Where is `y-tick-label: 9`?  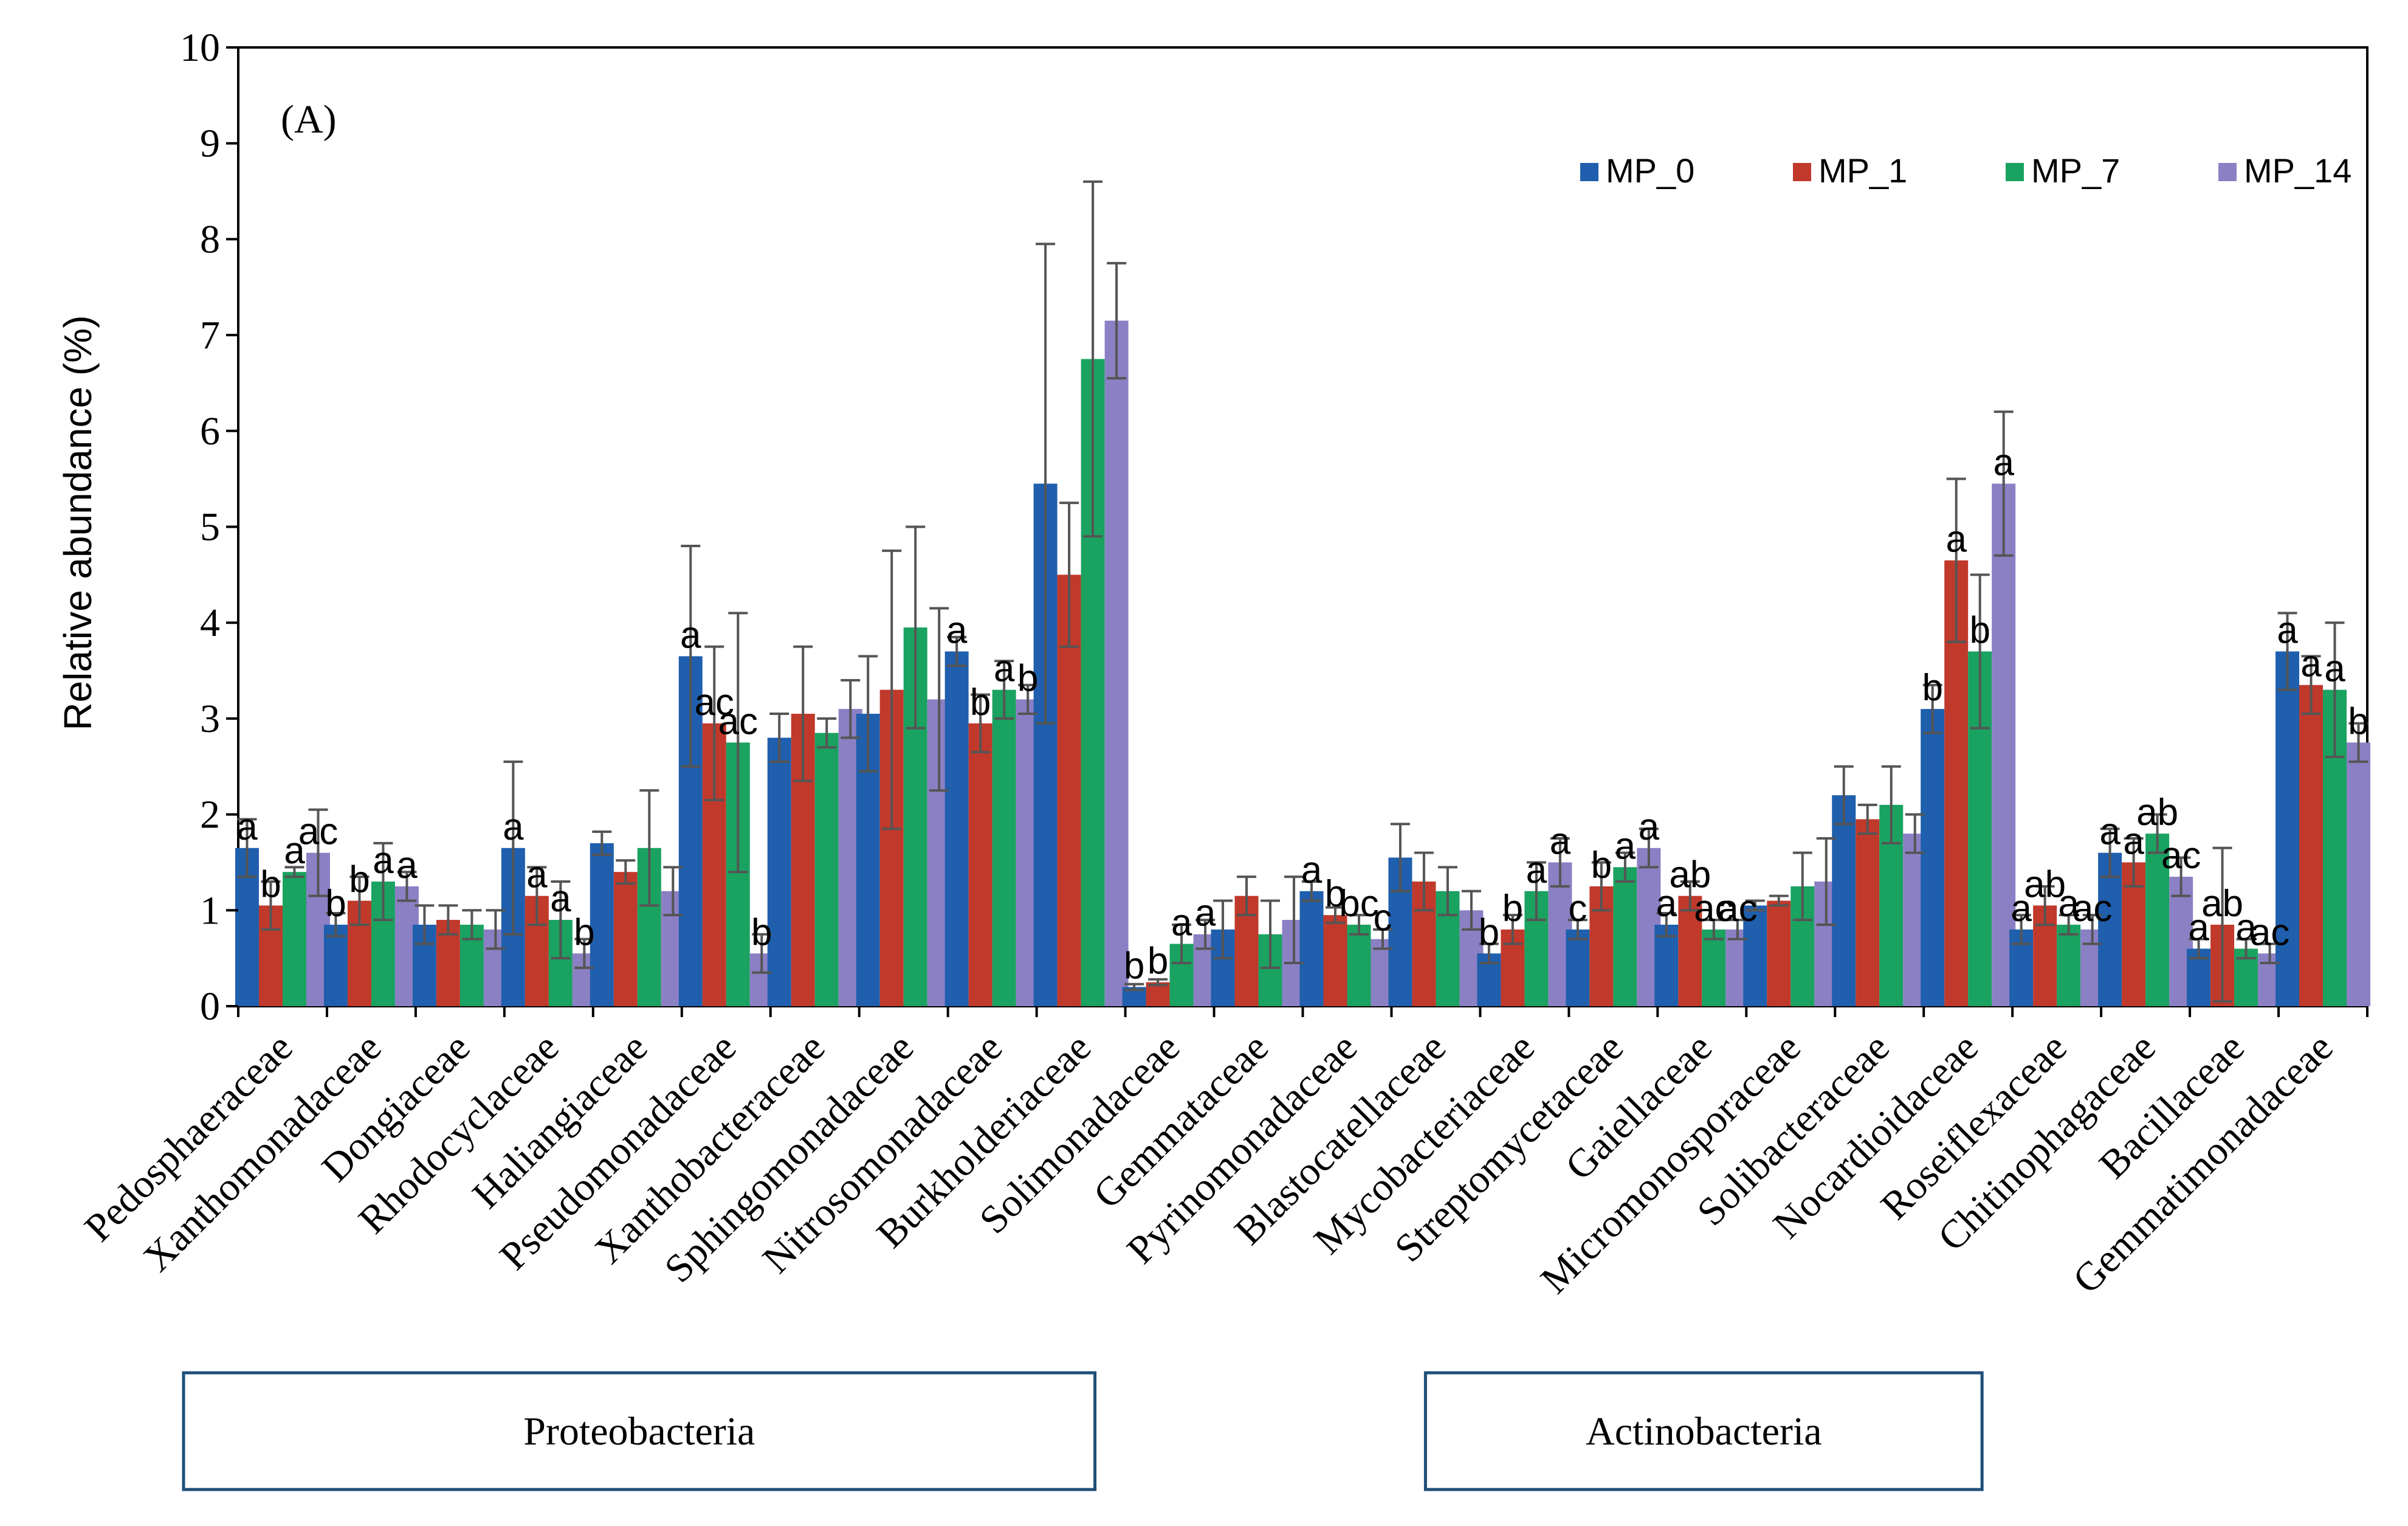
y-tick-label: 9 is located at coordinates (210, 144).